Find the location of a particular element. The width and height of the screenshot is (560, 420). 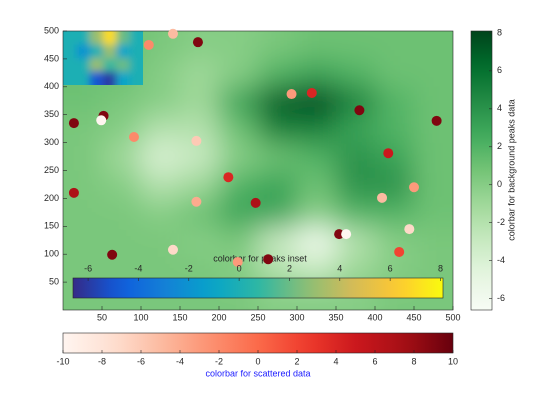

colorbar-tick-label: 10 is located at coordinates (453, 361).